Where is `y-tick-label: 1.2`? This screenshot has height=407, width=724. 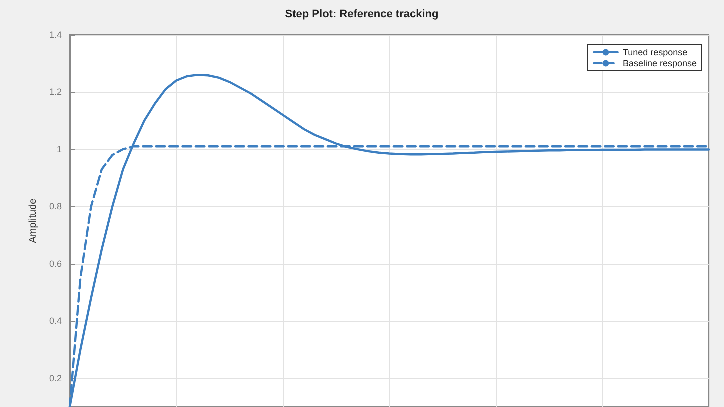
y-tick-label: 1.2 is located at coordinates (55, 92).